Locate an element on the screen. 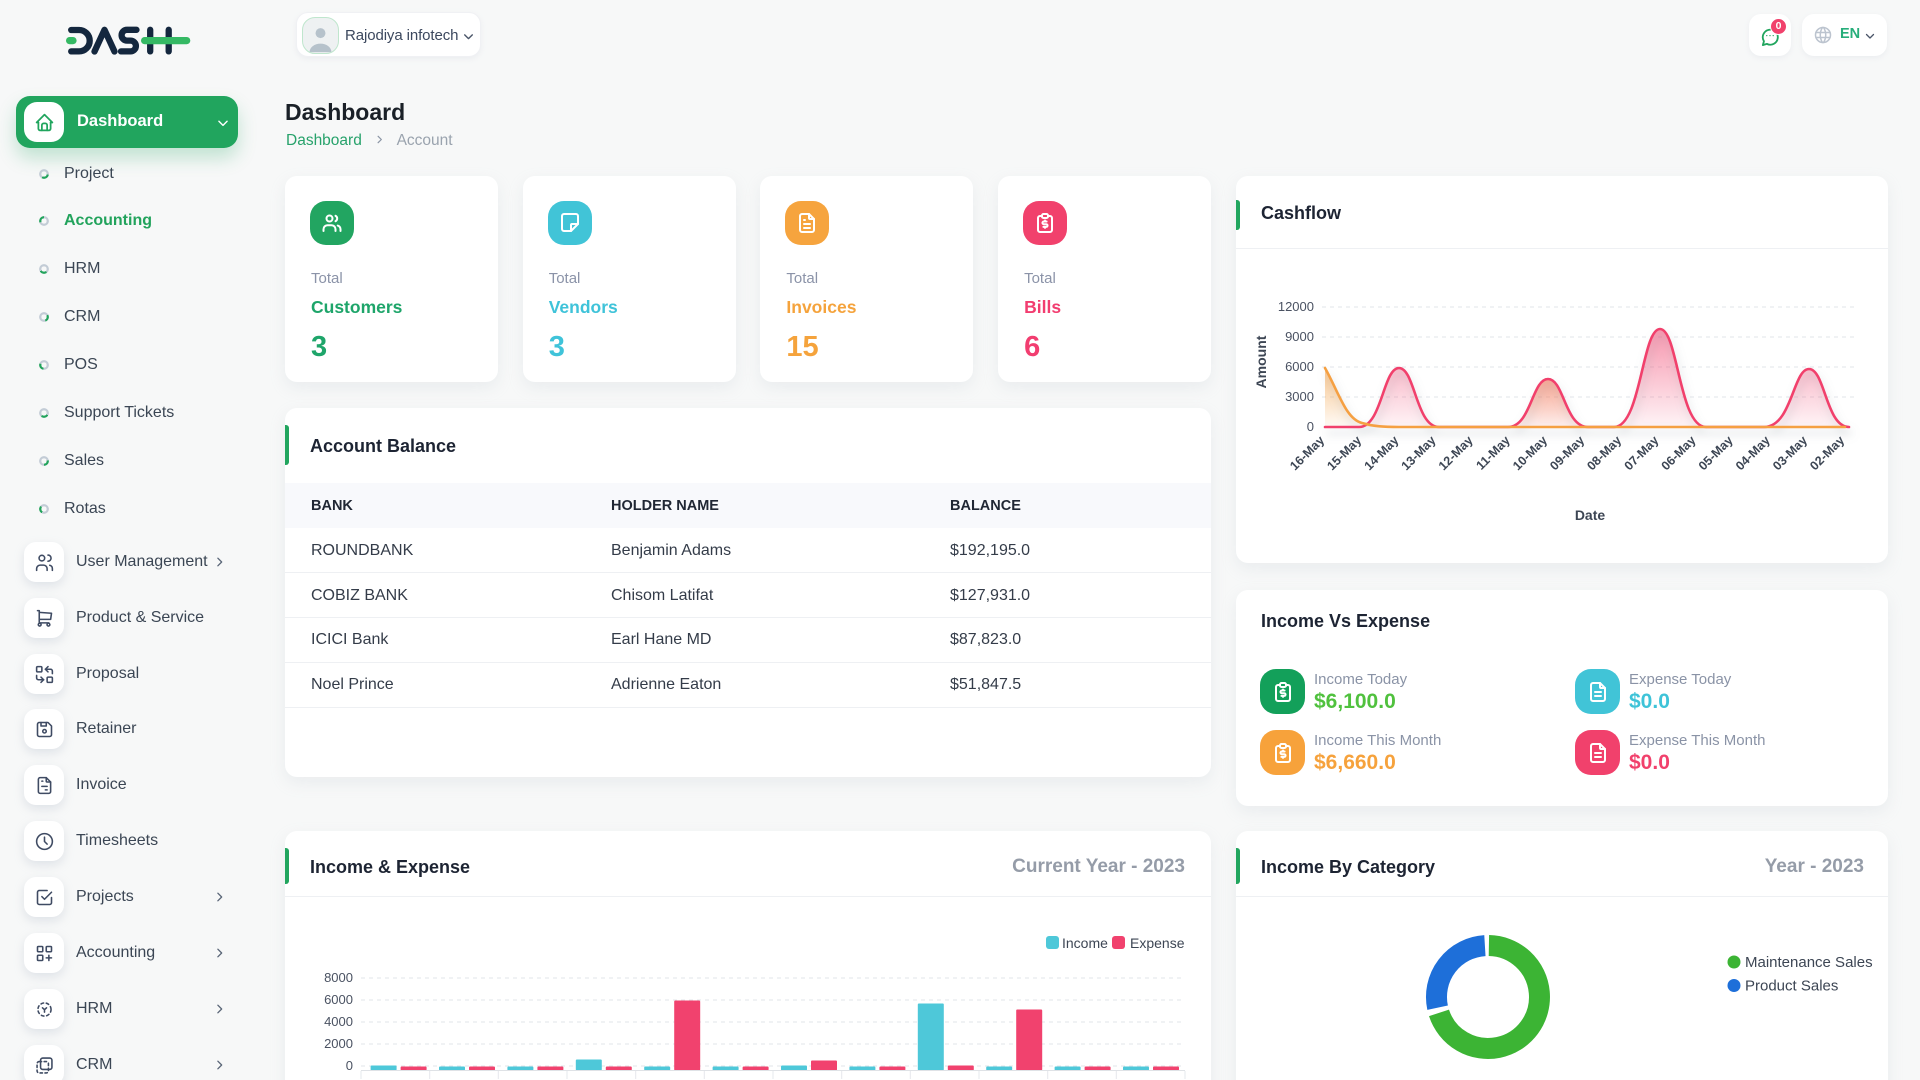 This screenshot has height=1080, width=1920. svg-text: 10-May is located at coordinates (1530, 453).